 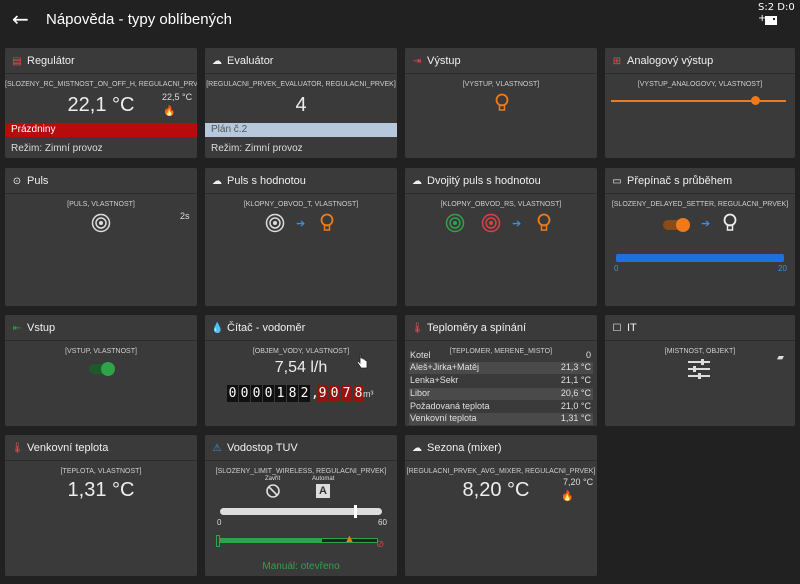 What do you see at coordinates (700, 258) in the screenshot?
I see `progress-bar` at bounding box center [700, 258].